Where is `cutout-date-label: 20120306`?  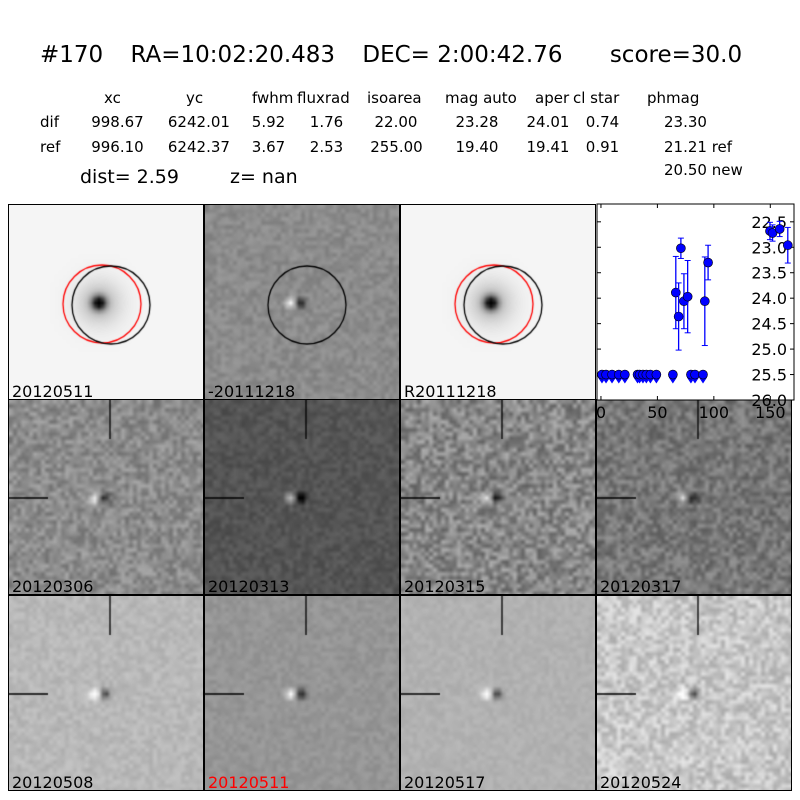 cutout-date-label: 20120306 is located at coordinates (53, 586).